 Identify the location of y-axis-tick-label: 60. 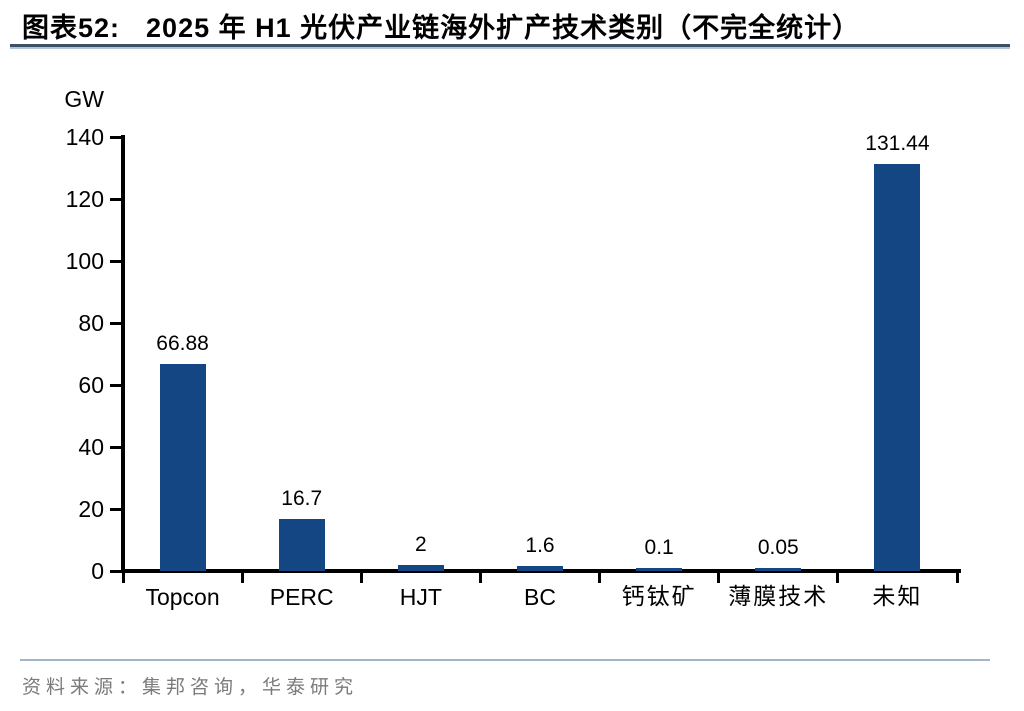
(91, 385).